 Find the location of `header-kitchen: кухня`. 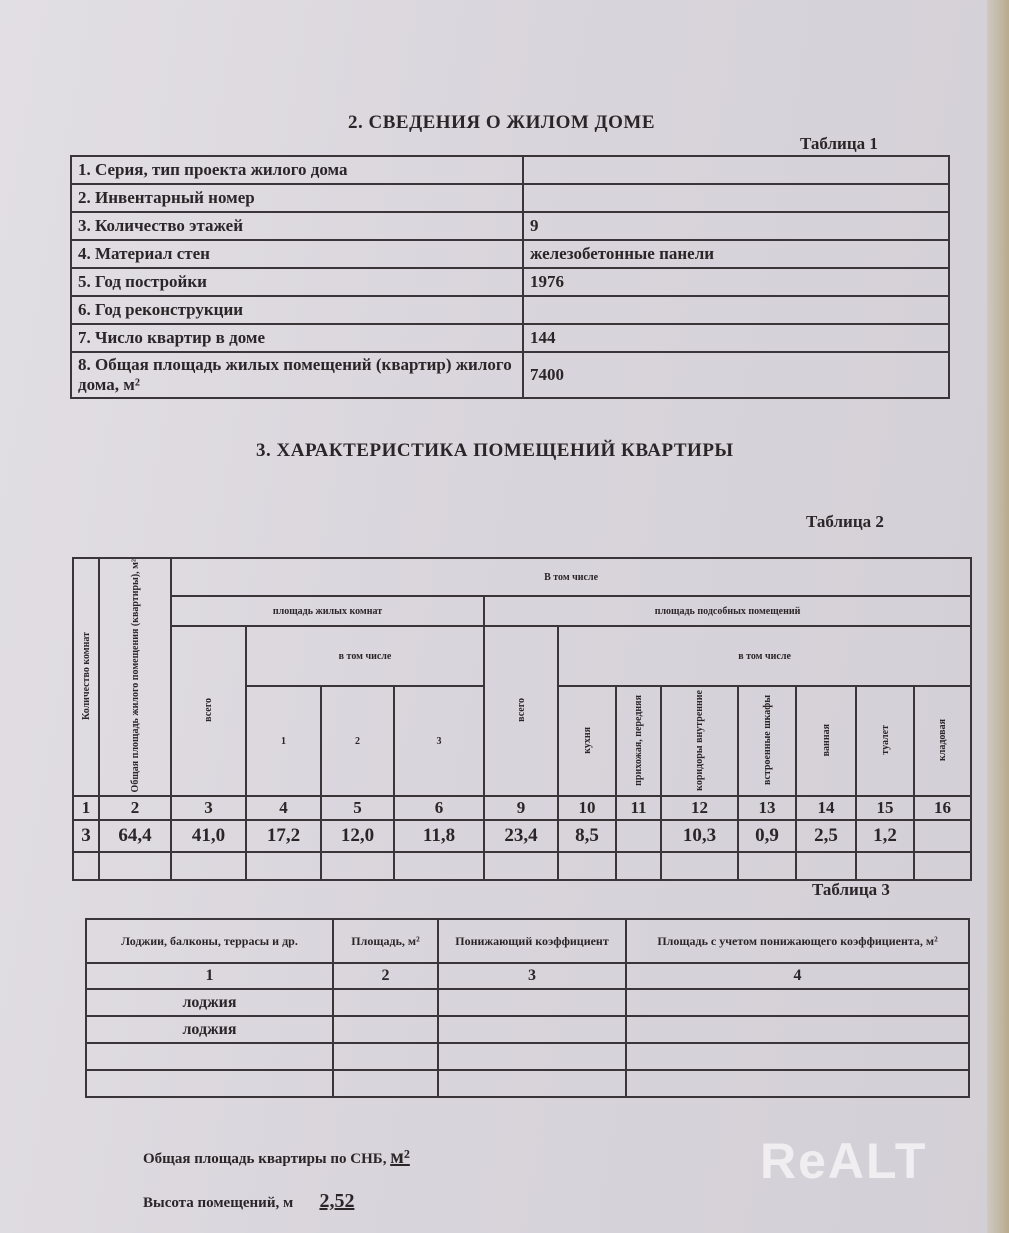

header-kitchen: кухня is located at coordinates (587, 740).